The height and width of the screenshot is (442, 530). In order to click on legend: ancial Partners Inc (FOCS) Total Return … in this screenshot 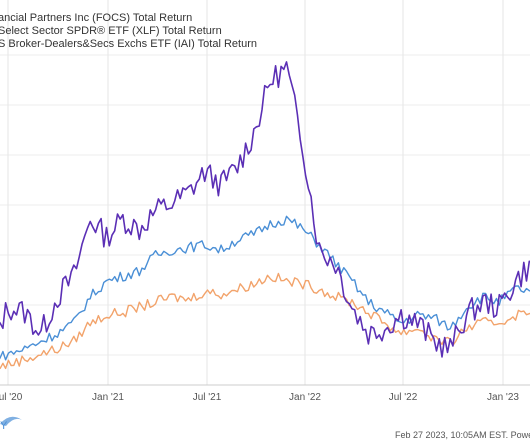, I will do `click(128, 31)`.